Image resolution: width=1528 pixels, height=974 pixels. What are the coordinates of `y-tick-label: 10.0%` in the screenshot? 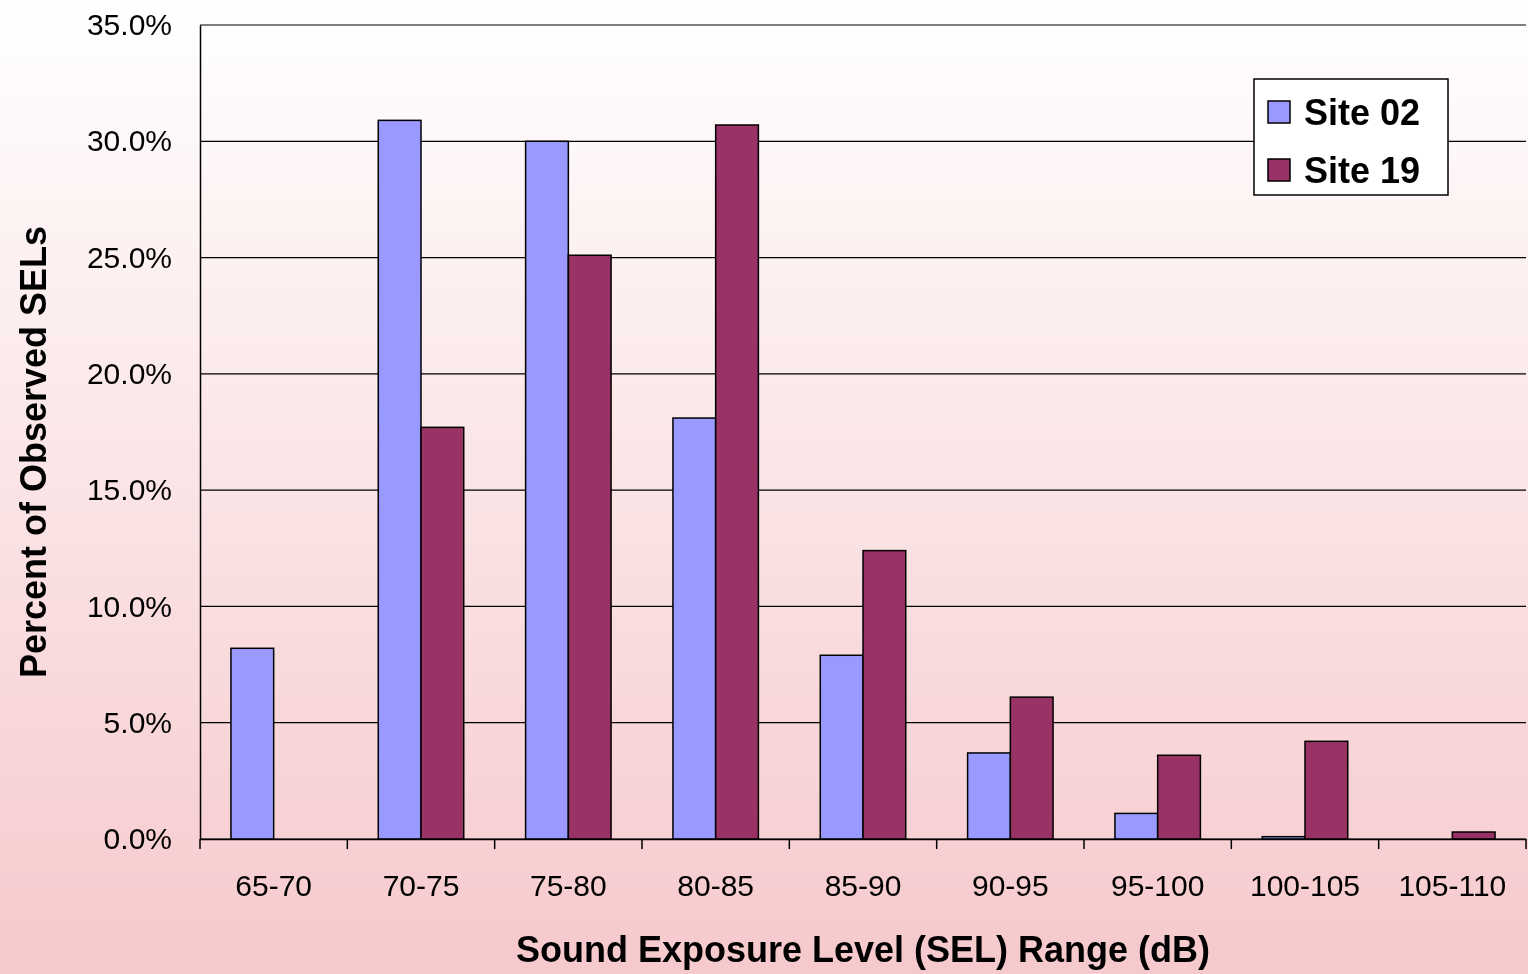 It's located at (129, 606).